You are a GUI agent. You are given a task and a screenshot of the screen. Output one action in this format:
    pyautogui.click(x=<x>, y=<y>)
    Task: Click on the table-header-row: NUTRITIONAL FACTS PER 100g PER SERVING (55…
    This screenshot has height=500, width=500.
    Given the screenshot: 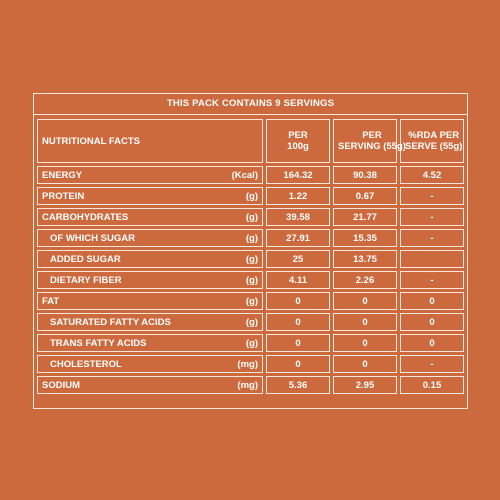 What is the action you would take?
    pyautogui.click(x=250, y=141)
    